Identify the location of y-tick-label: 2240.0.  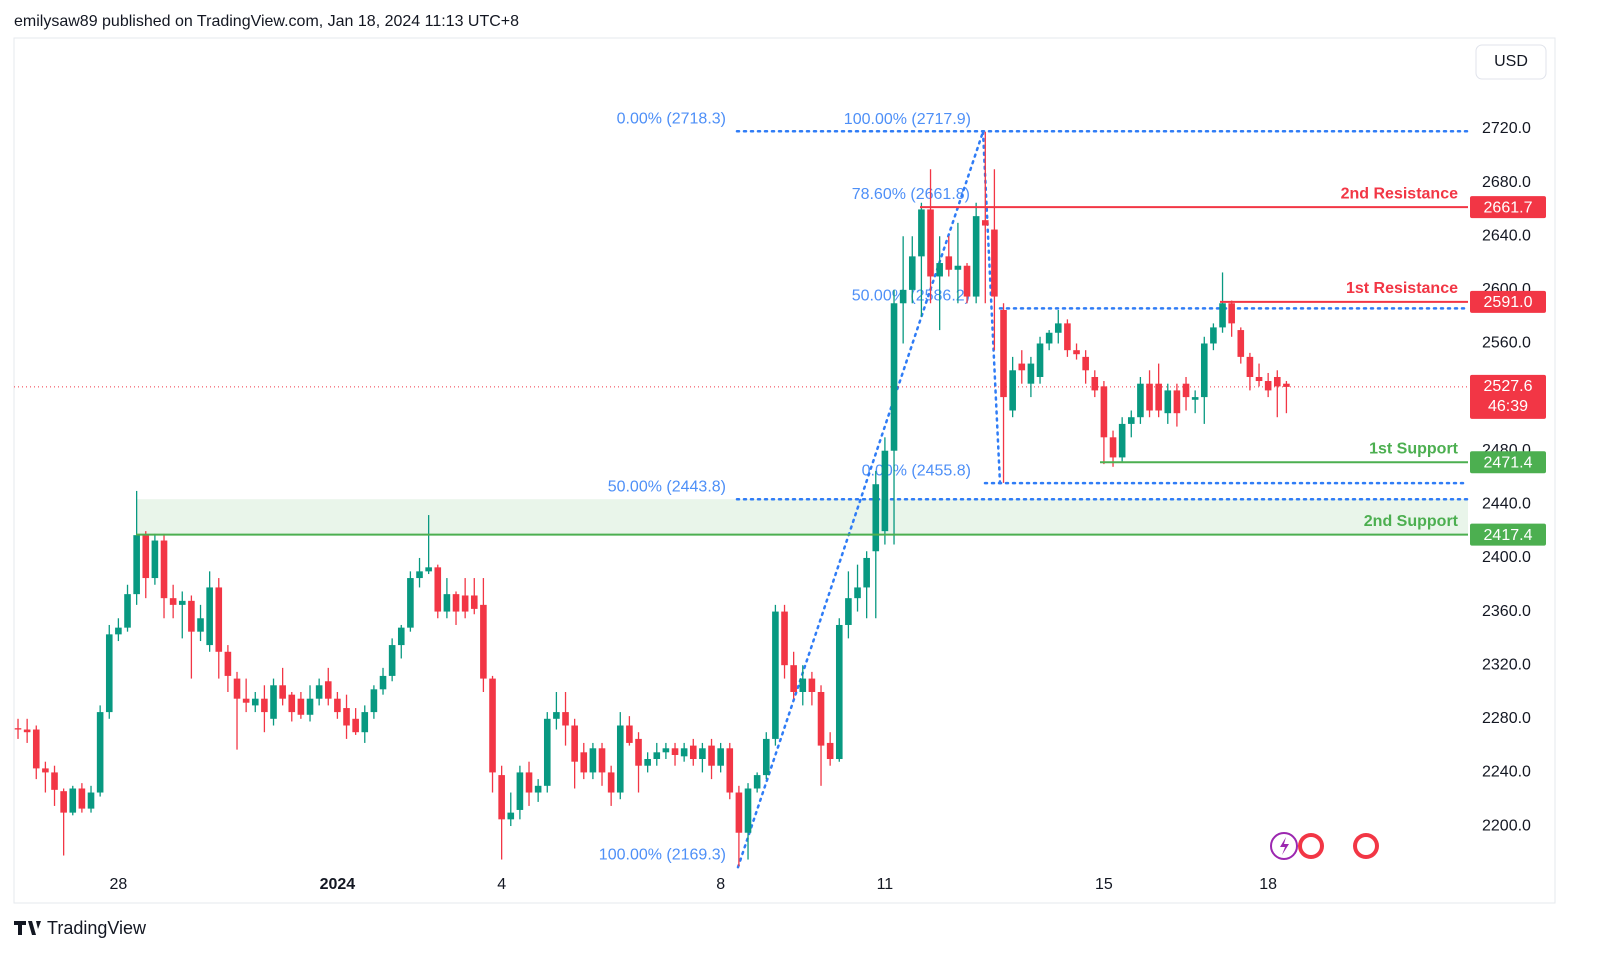
(1506, 772).